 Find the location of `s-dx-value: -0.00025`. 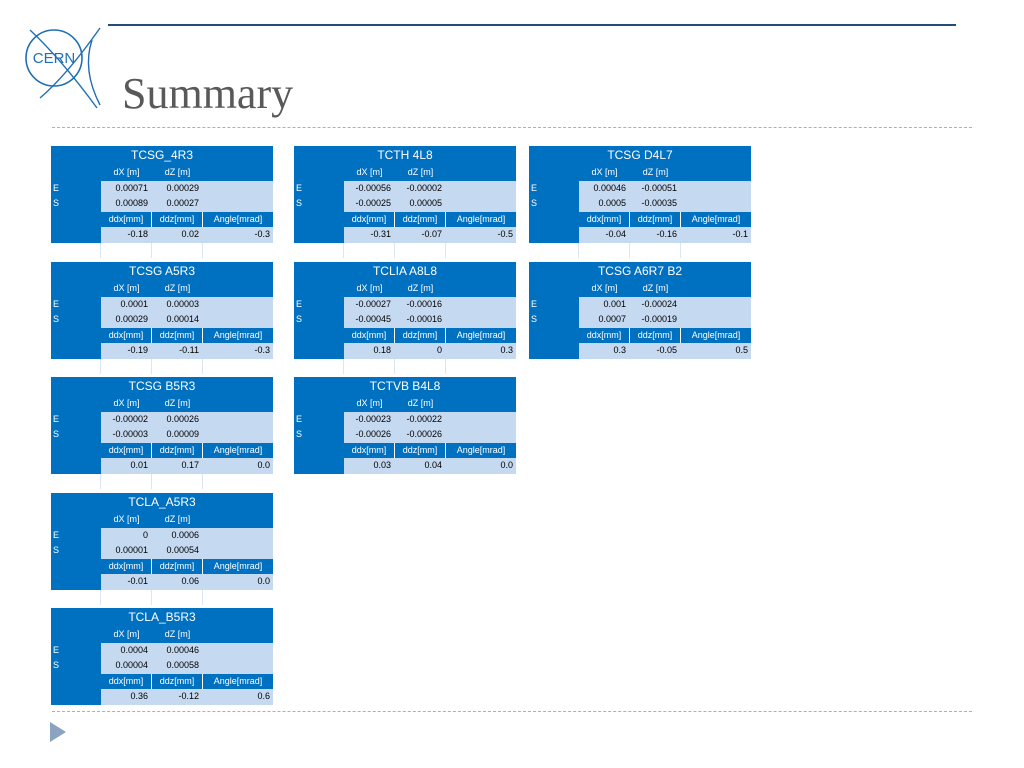

s-dx-value: -0.00025 is located at coordinates (369, 204).